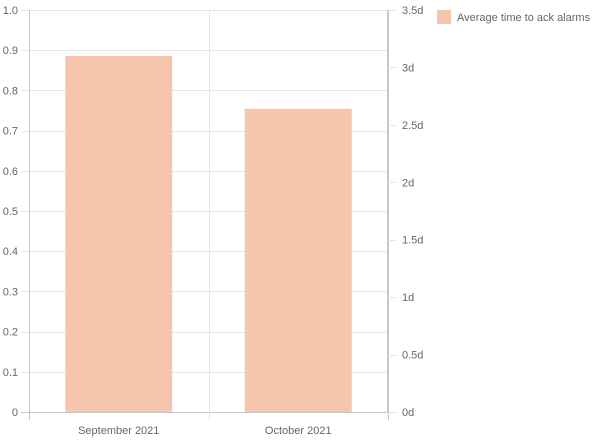 The image size is (600, 440). Describe the element at coordinates (408, 183) in the screenshot. I see `y-right-tick-label: 2d` at that location.